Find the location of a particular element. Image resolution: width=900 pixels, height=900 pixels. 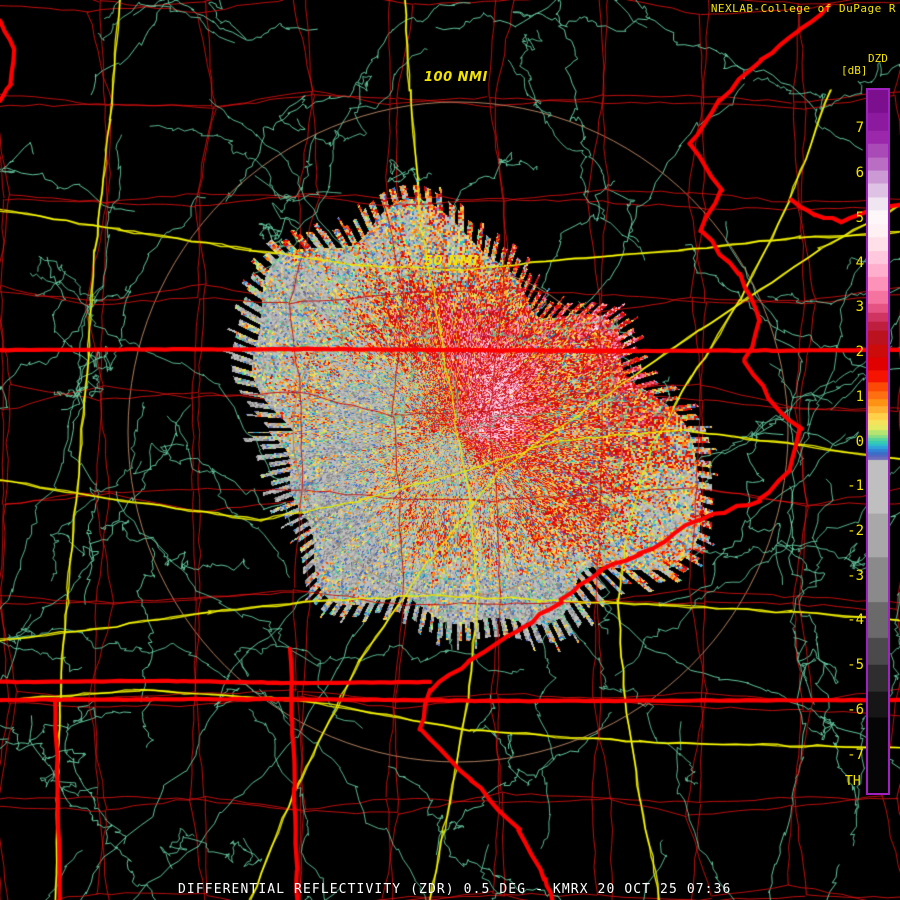

colorbar-gradient is located at coordinates (878, 441).